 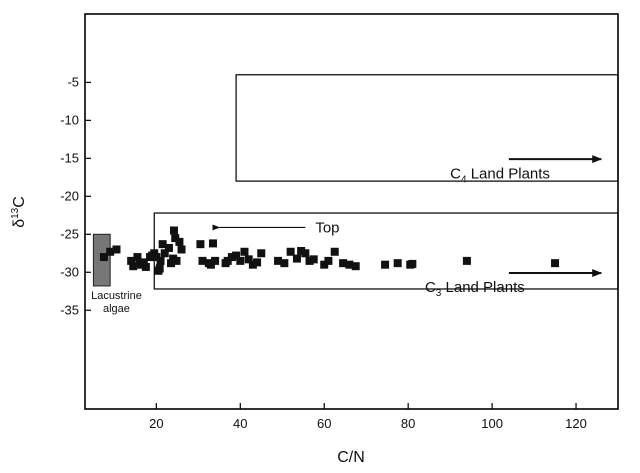 I want to click on y-axis-title: δ13C, so click(x=19, y=212).